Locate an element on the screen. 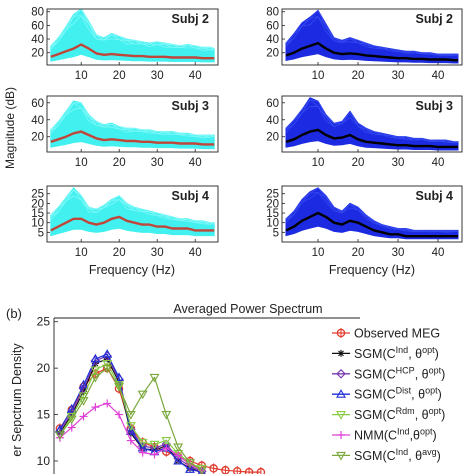 The image size is (474, 474). legend-label: NMM(CInd,θopt) is located at coordinates (395, 435).